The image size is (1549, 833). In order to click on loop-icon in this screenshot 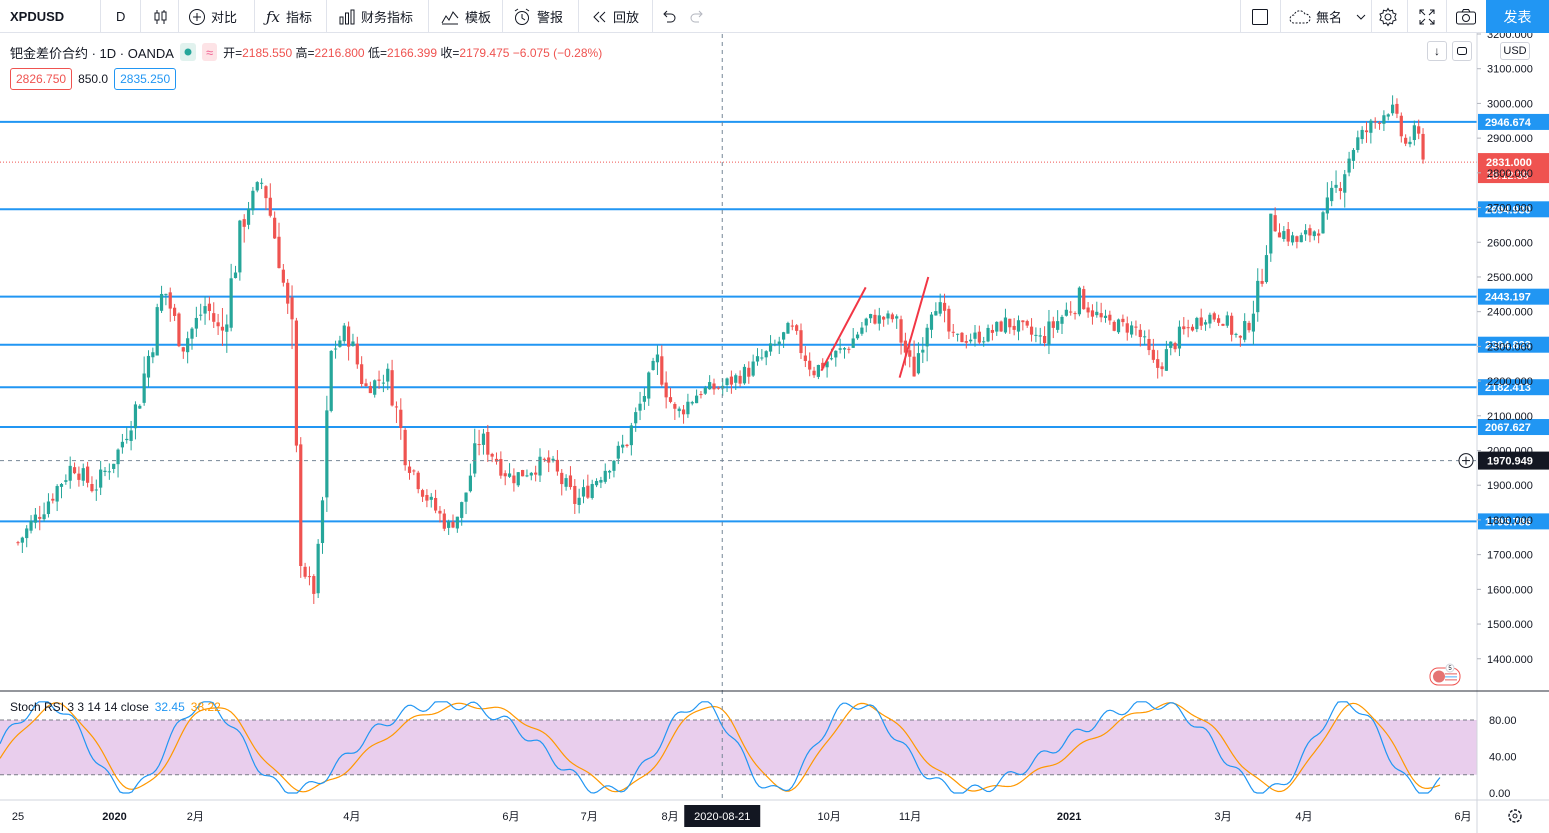, I will do `click(1462, 51)`.